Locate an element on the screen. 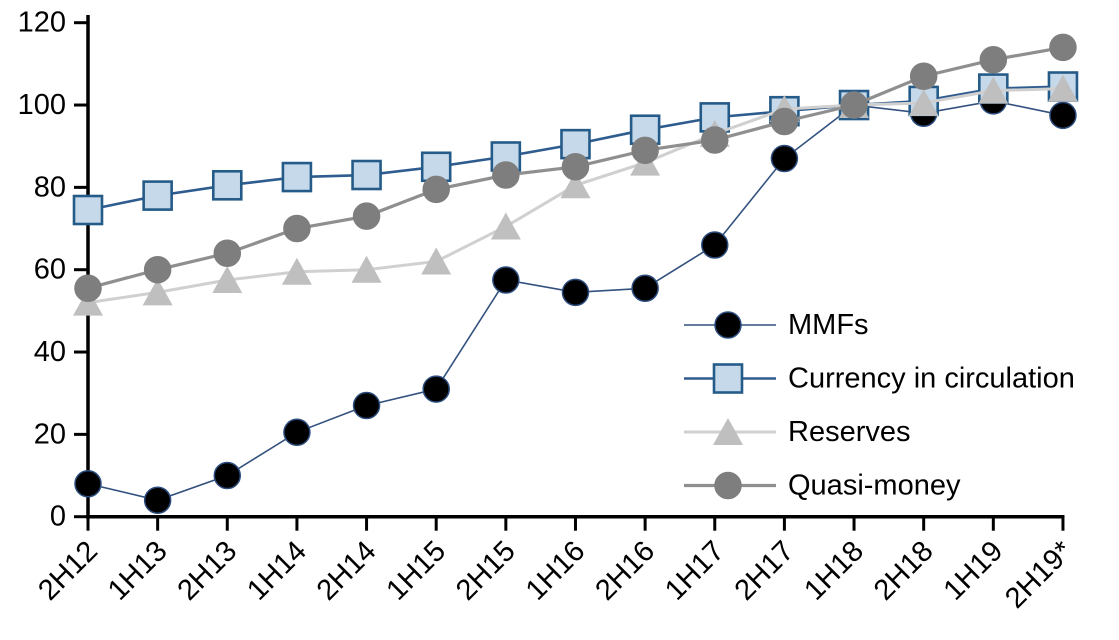 This screenshot has width=1119, height=640. x-tick-label: 2H14 is located at coordinates (347, 571).